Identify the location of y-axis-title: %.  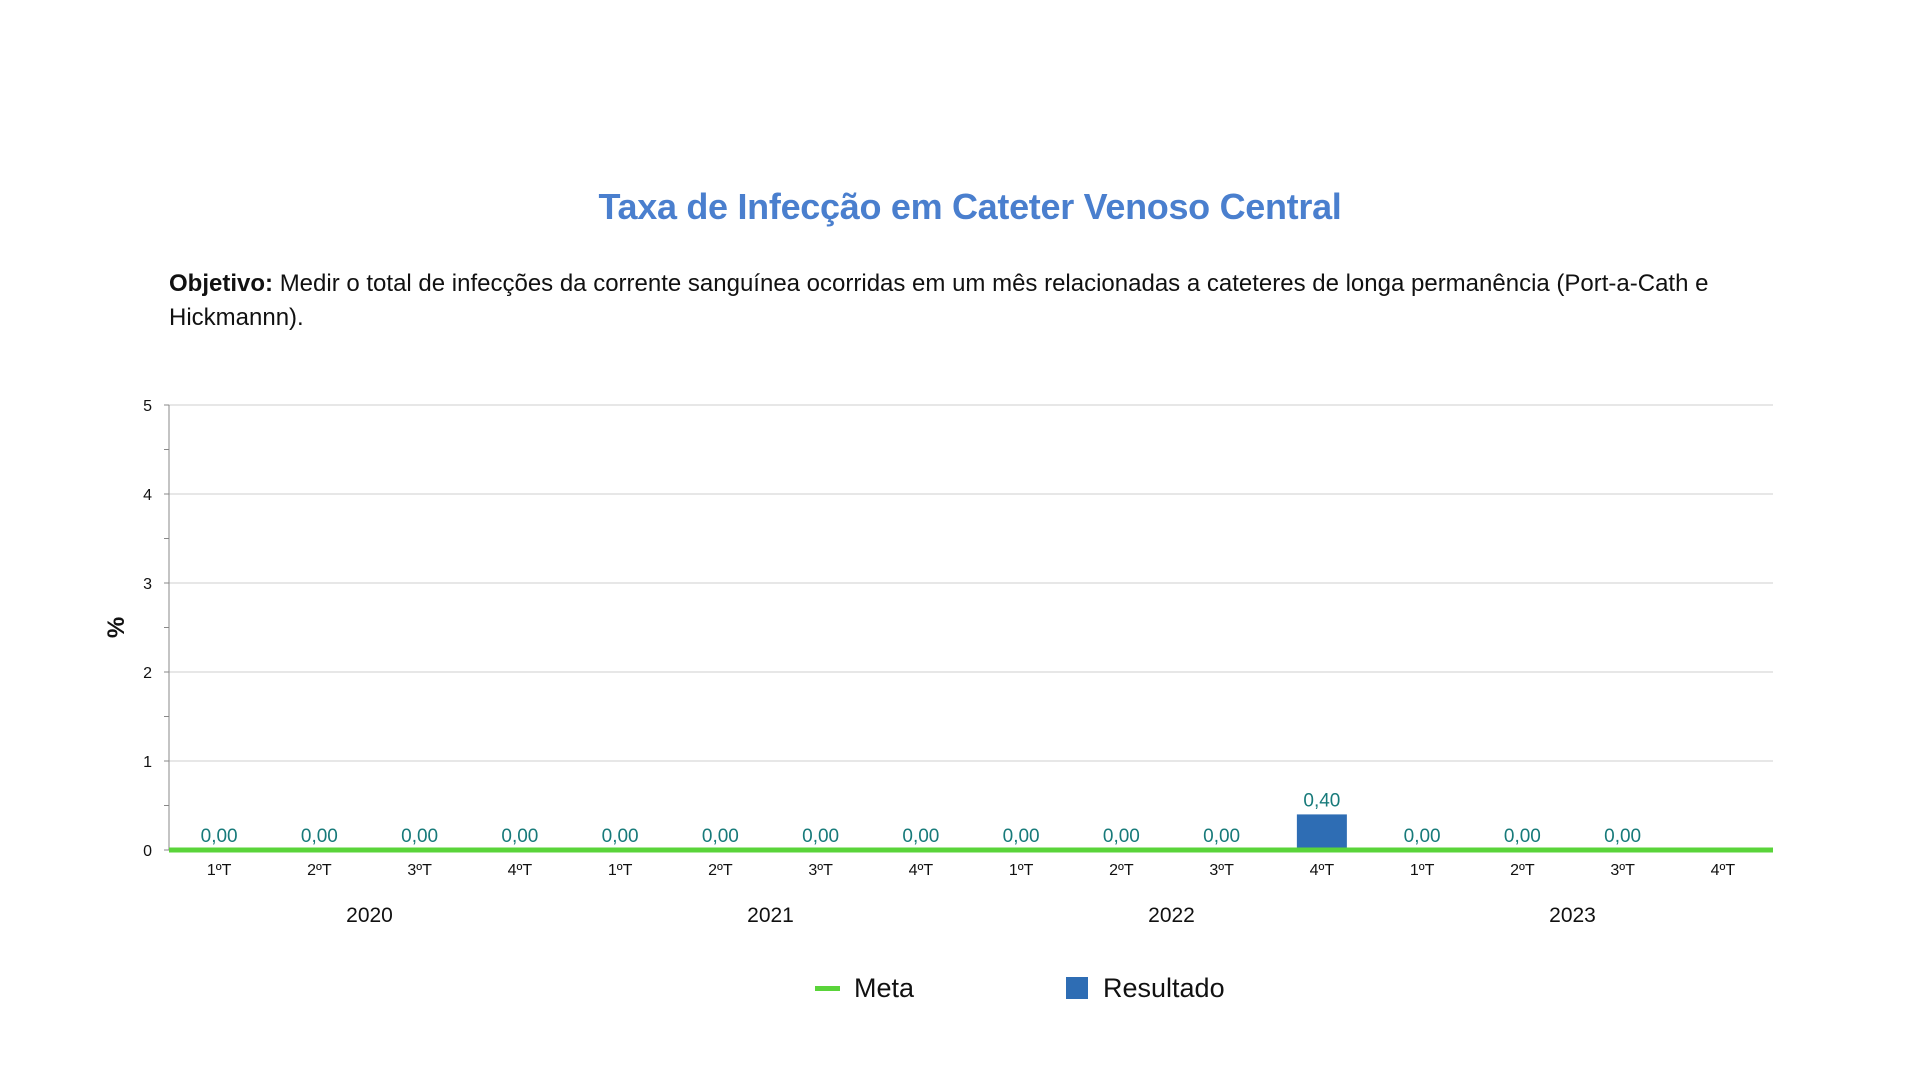
(116, 627).